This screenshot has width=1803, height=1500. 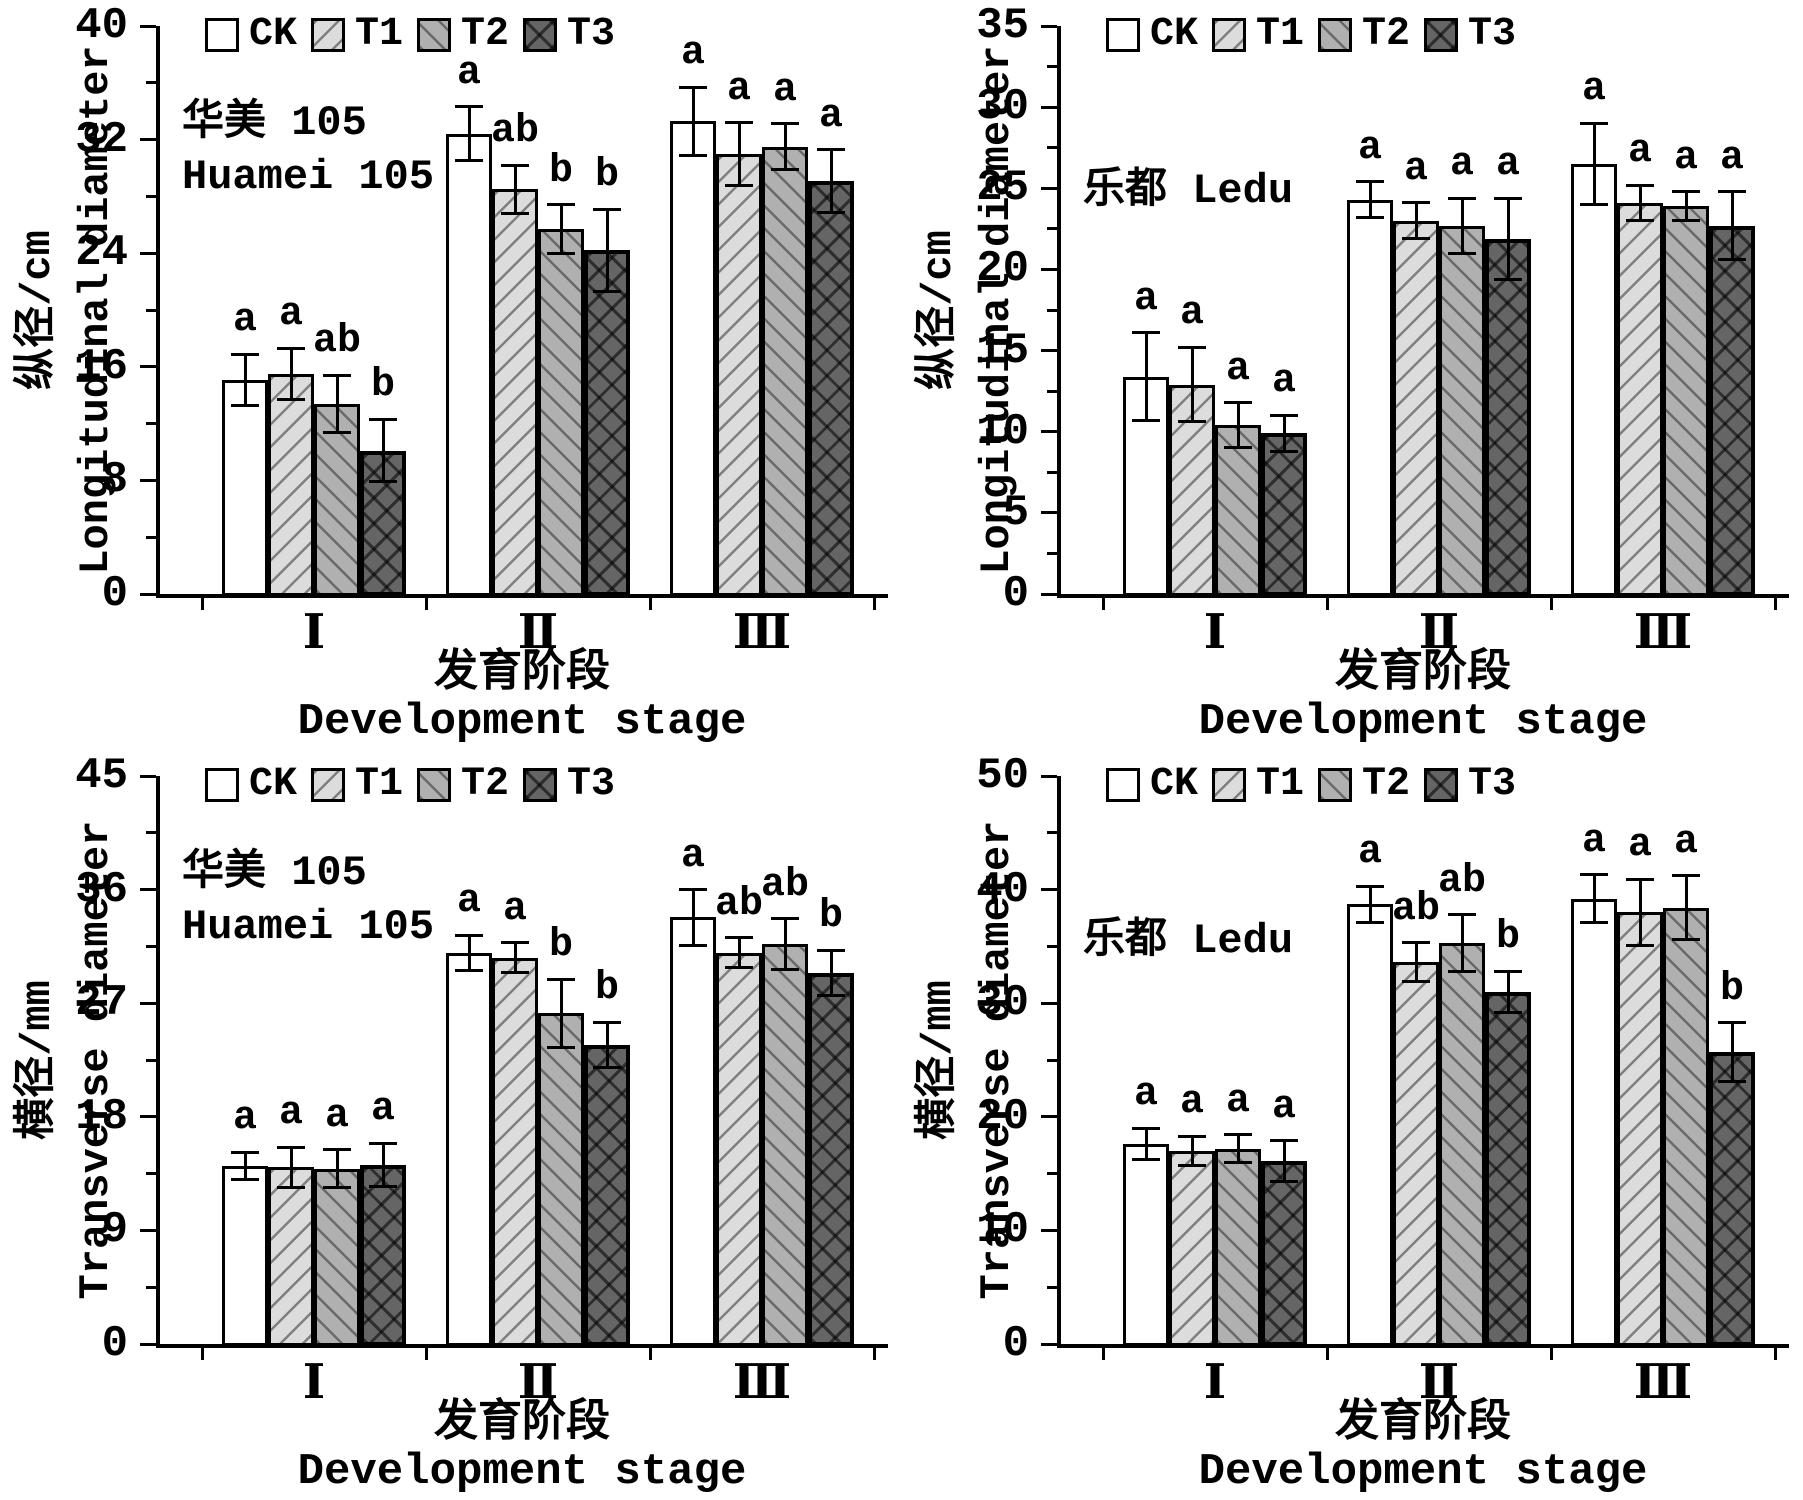 I want to click on error-bar-CK-stage2, so click(x=1370, y=199).